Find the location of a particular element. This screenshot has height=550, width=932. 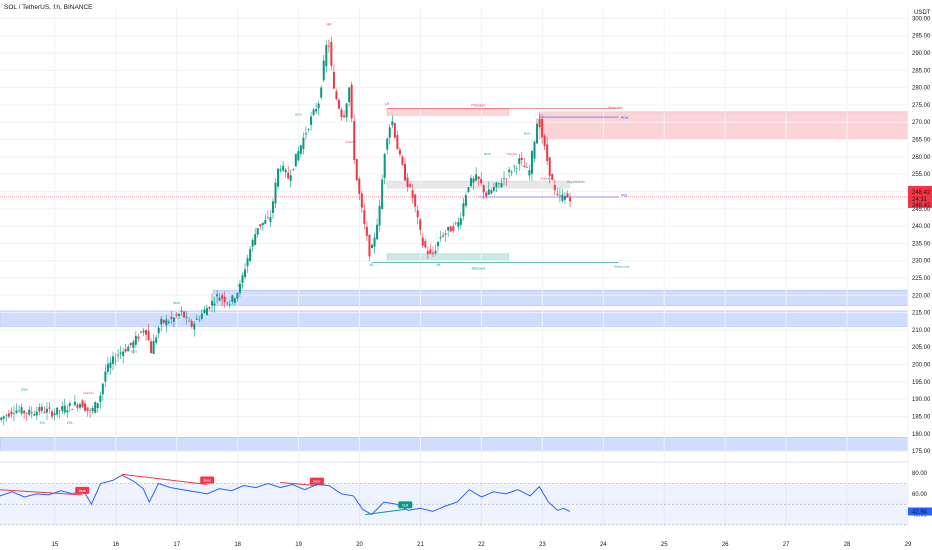

divergence-label: Bear is located at coordinates (317, 482).